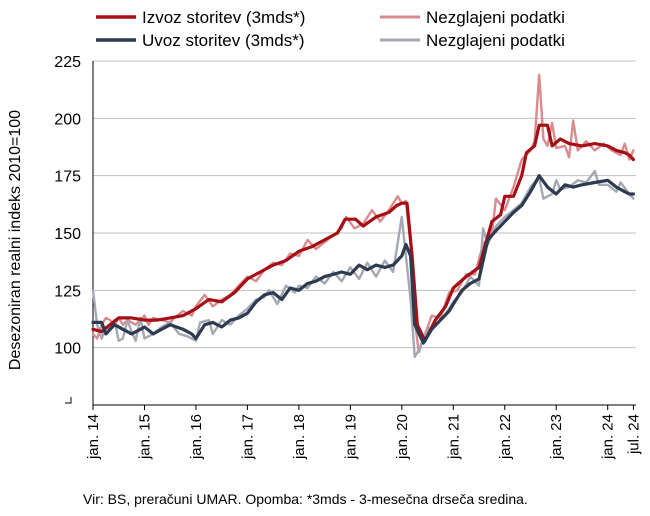 The width and height of the screenshot is (650, 516). I want to click on x-tick-label: jan. 24, so click(608, 437).